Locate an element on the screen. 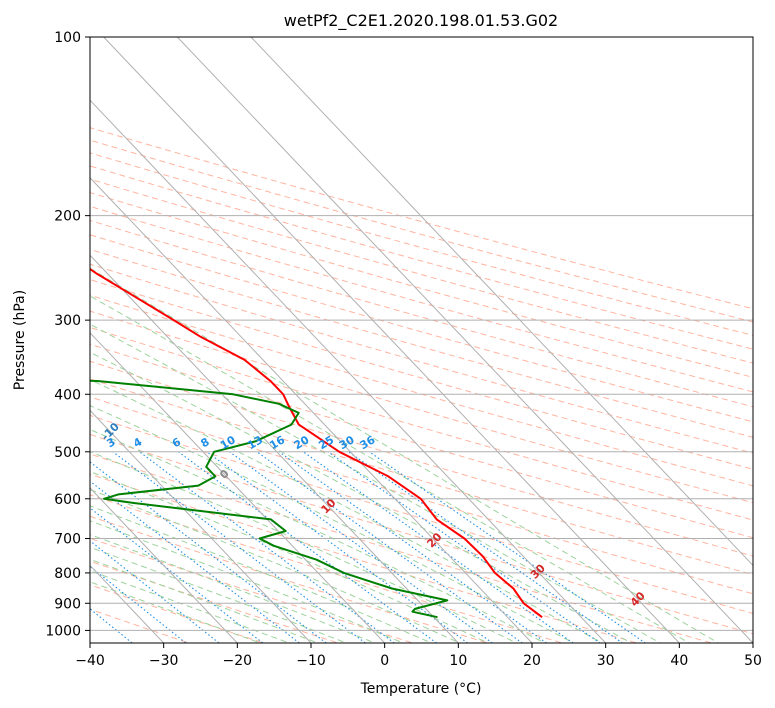  x-tick-label: −40 is located at coordinates (90, 661).